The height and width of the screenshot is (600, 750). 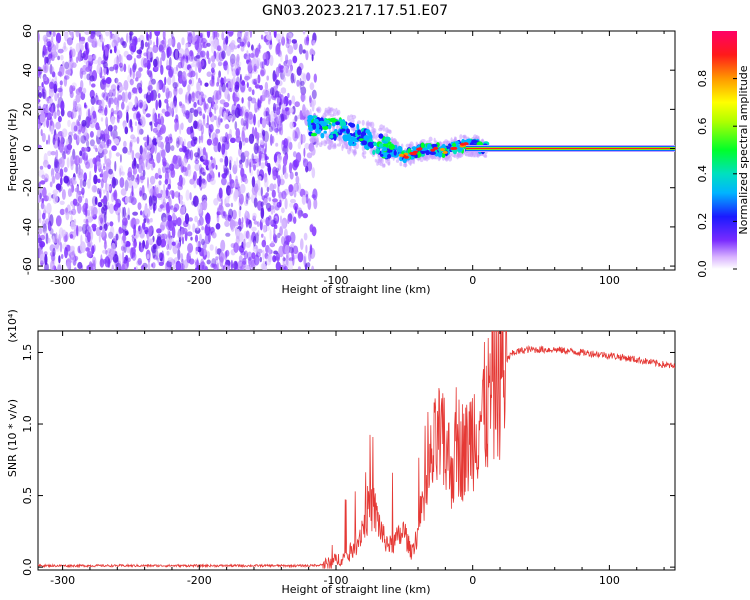 What do you see at coordinates (353, 138) in the screenshot?
I see `signal-core` at bounding box center [353, 138].